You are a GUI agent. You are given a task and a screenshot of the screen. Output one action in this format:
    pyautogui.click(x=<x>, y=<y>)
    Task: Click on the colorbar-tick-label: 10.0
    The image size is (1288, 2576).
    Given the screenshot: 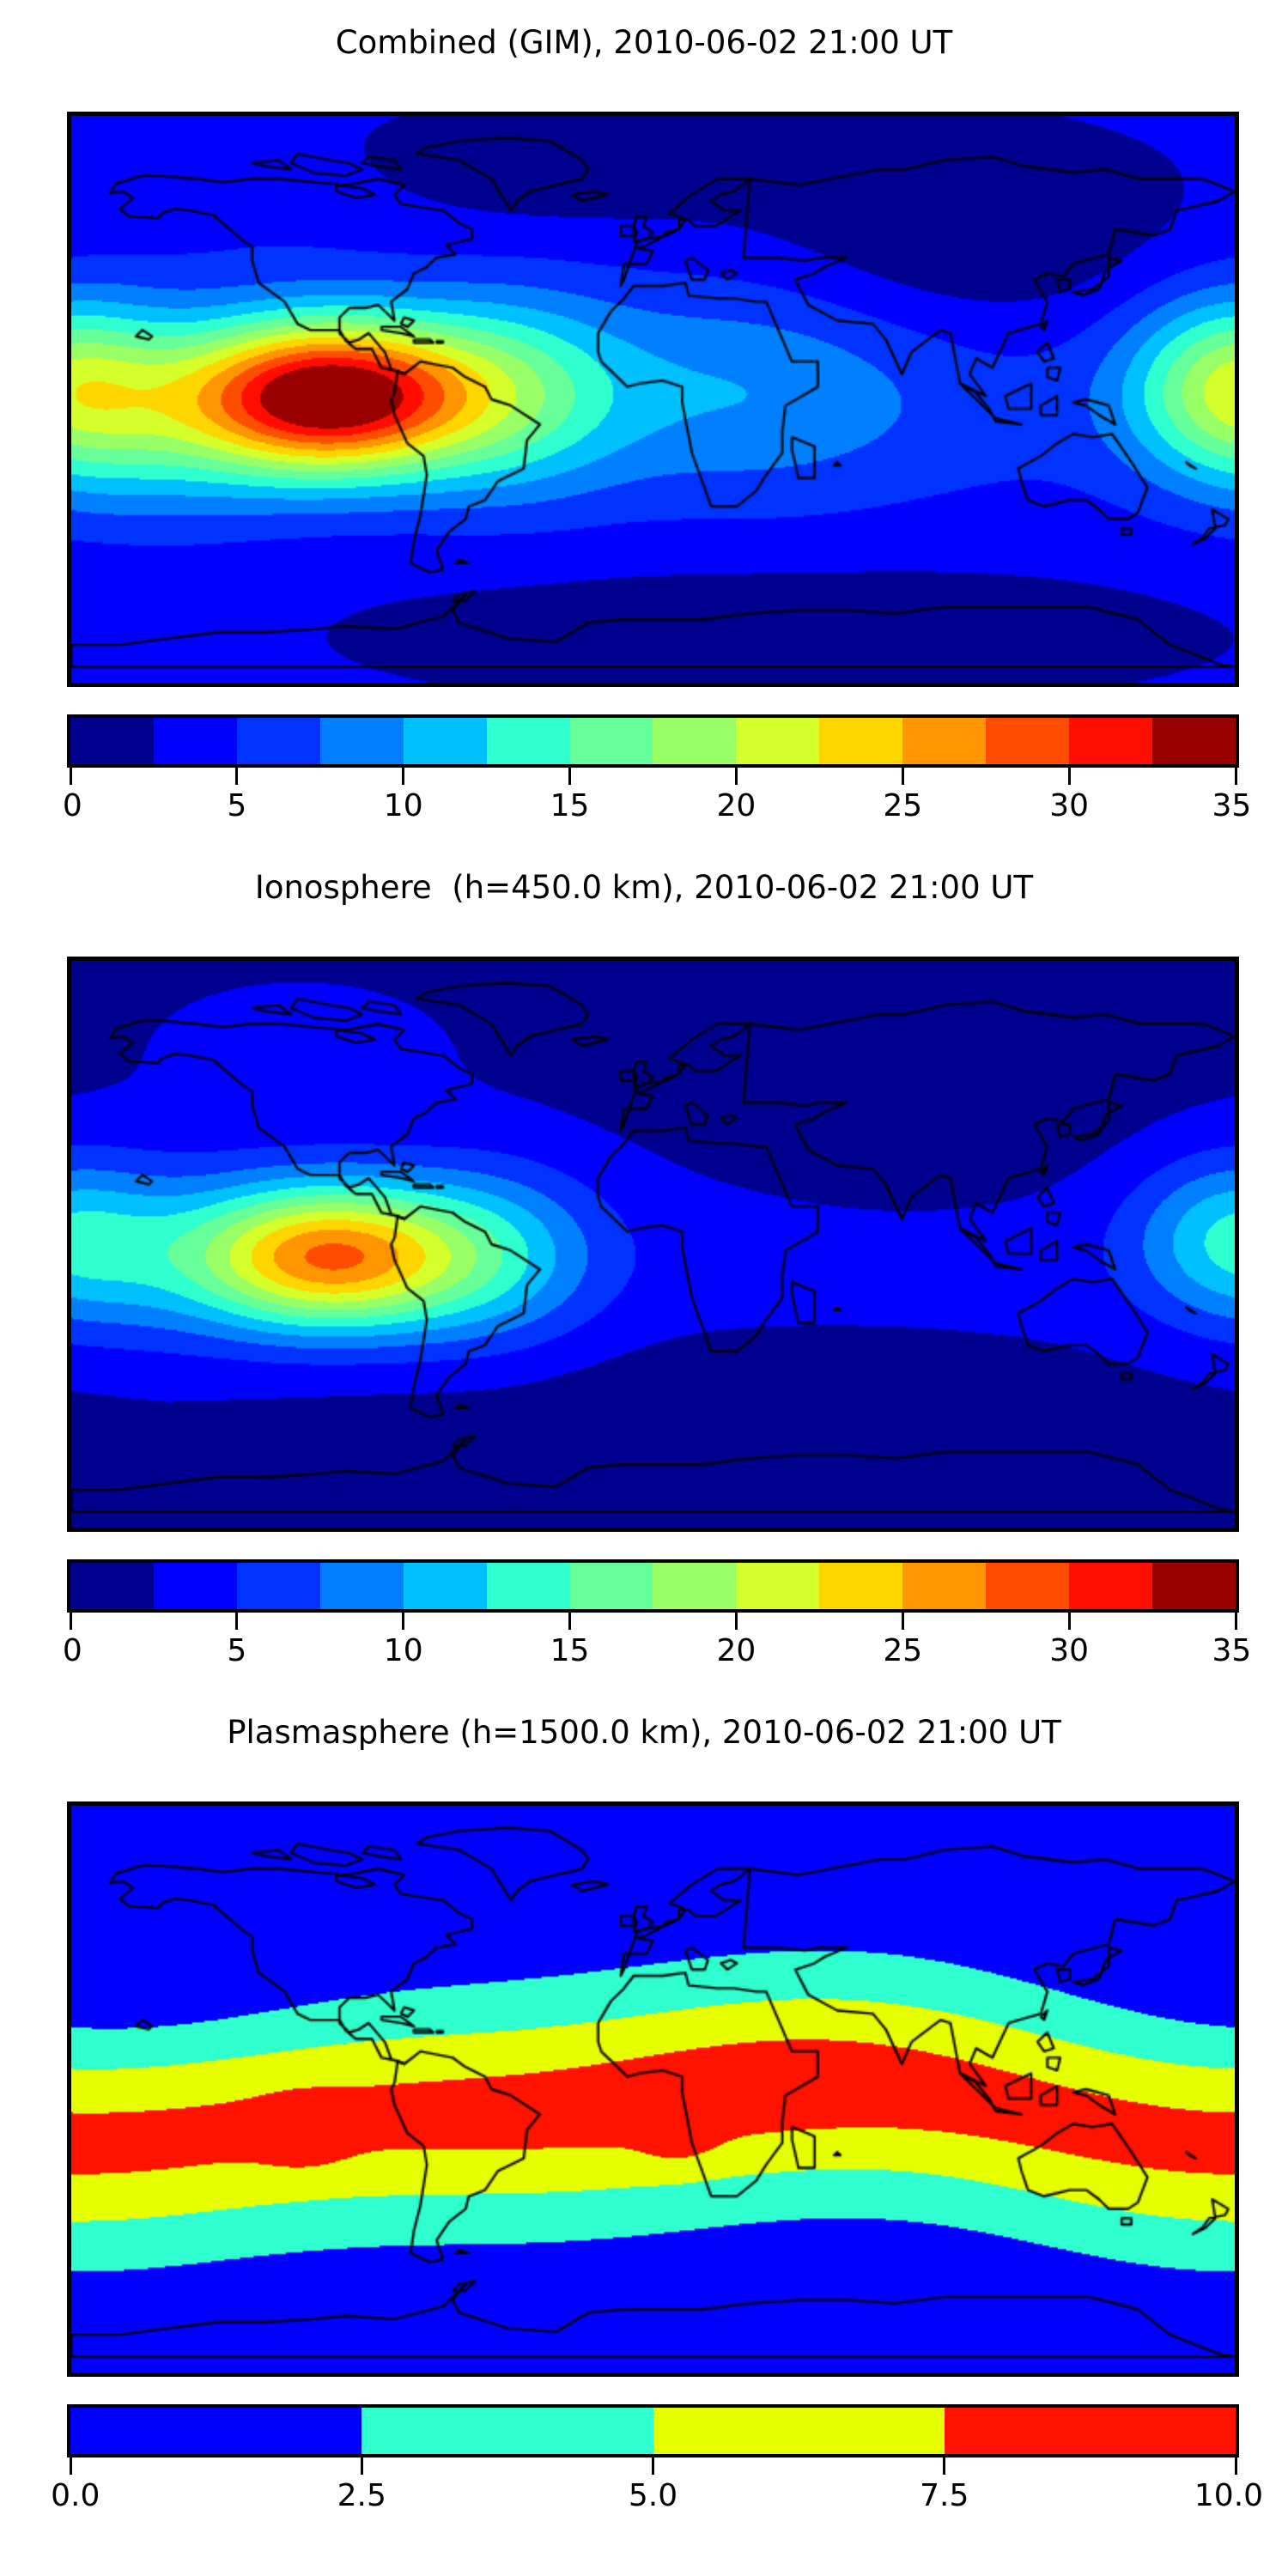 What is the action you would take?
    pyautogui.click(x=1229, y=2495)
    